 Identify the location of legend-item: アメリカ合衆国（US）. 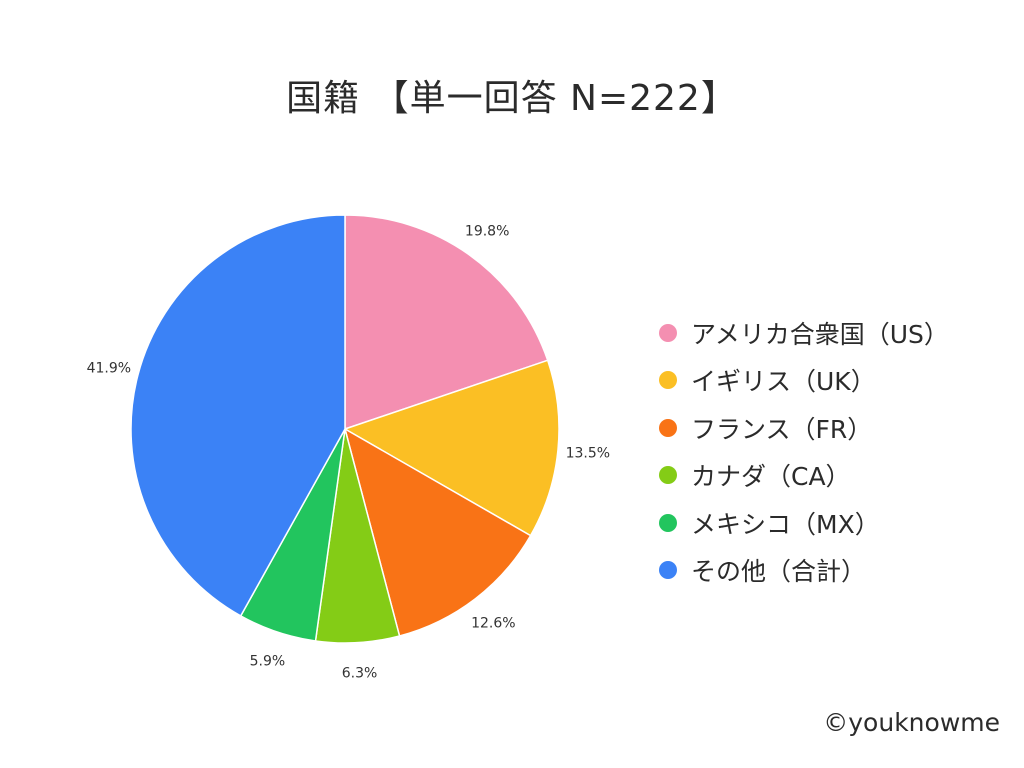
(834, 333).